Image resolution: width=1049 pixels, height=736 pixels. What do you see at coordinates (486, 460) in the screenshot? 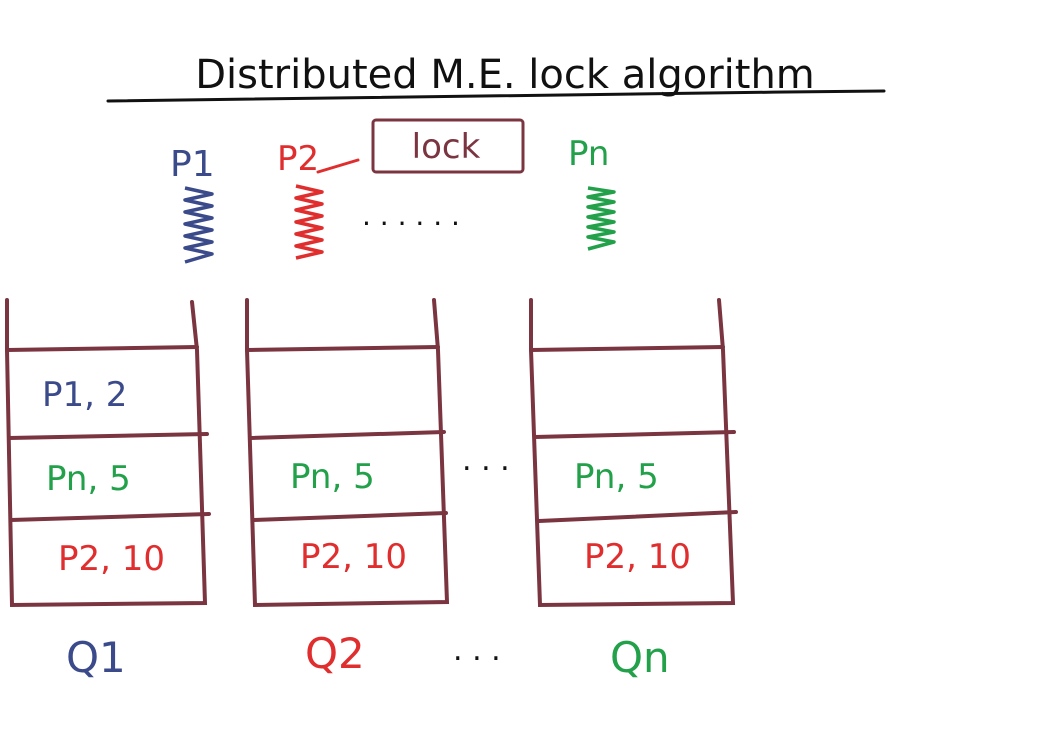
I see `queue-ellipsis: . . .` at bounding box center [486, 460].